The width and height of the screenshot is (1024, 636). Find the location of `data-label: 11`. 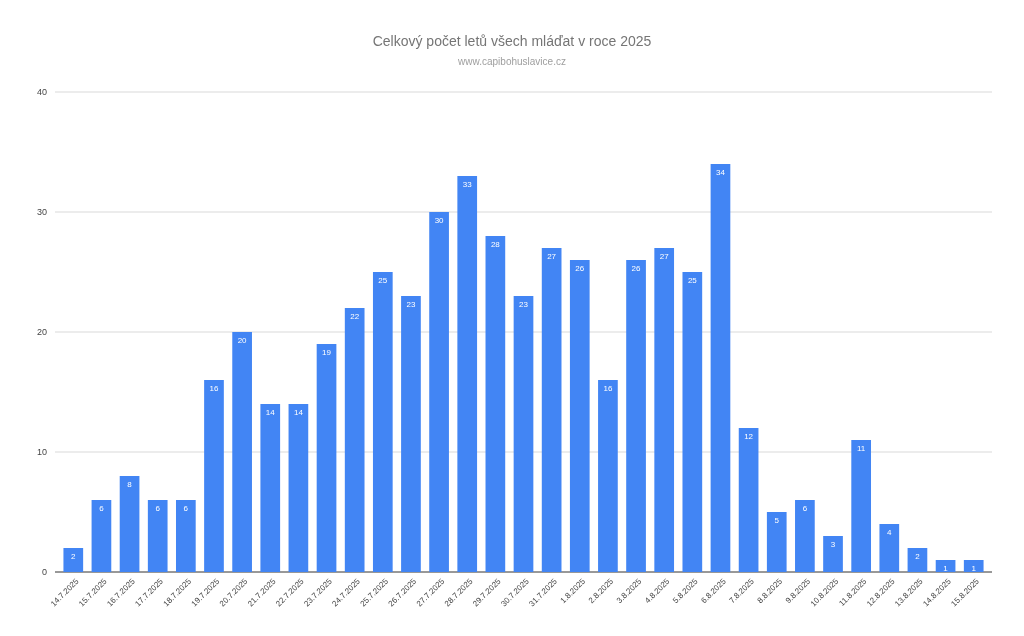

data-label: 11 is located at coordinates (861, 448).